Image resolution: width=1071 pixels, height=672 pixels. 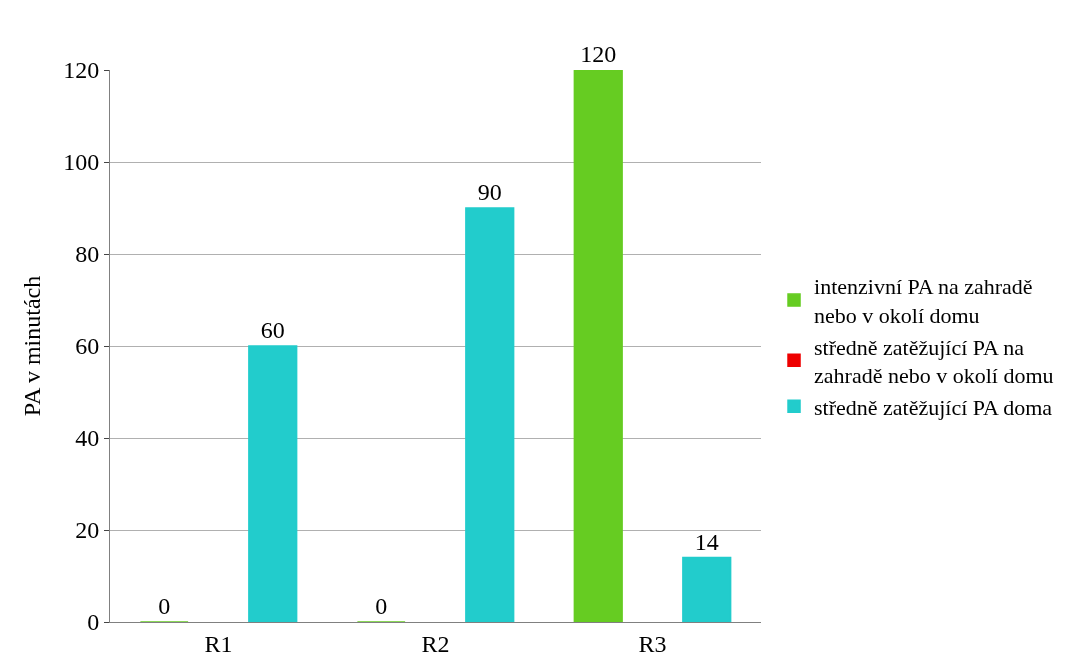 I want to click on y-tick-label: 60, so click(x=87, y=346).